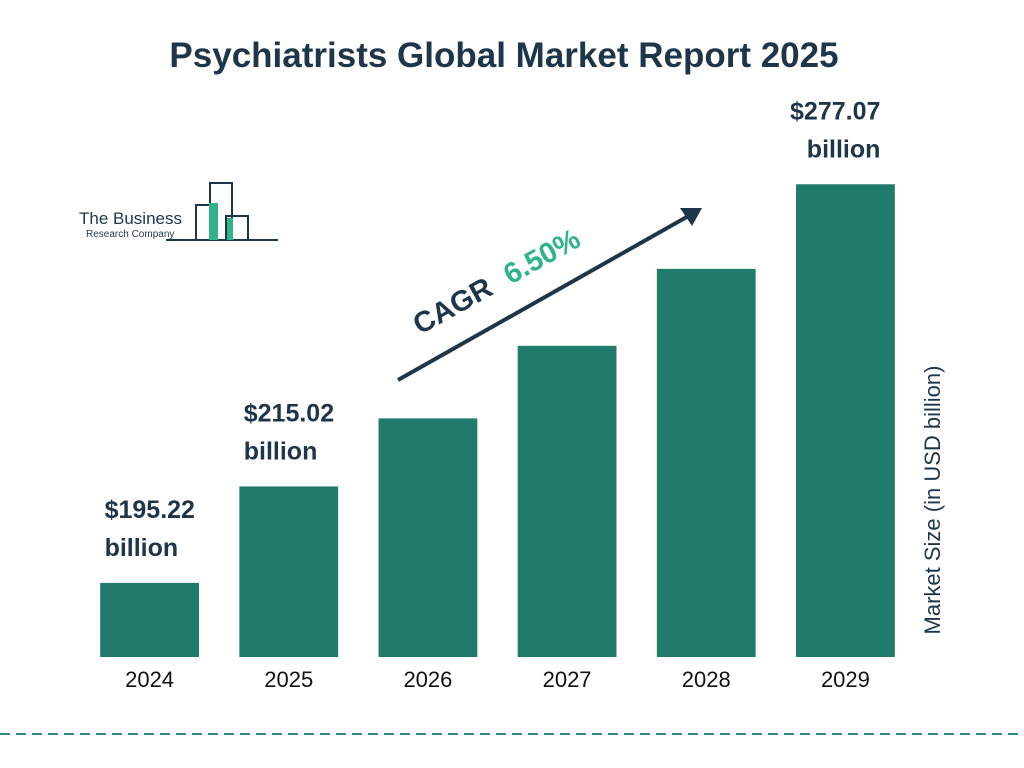  Describe the element at coordinates (706, 679) in the screenshot. I see `x-tick-label: 2028` at that location.